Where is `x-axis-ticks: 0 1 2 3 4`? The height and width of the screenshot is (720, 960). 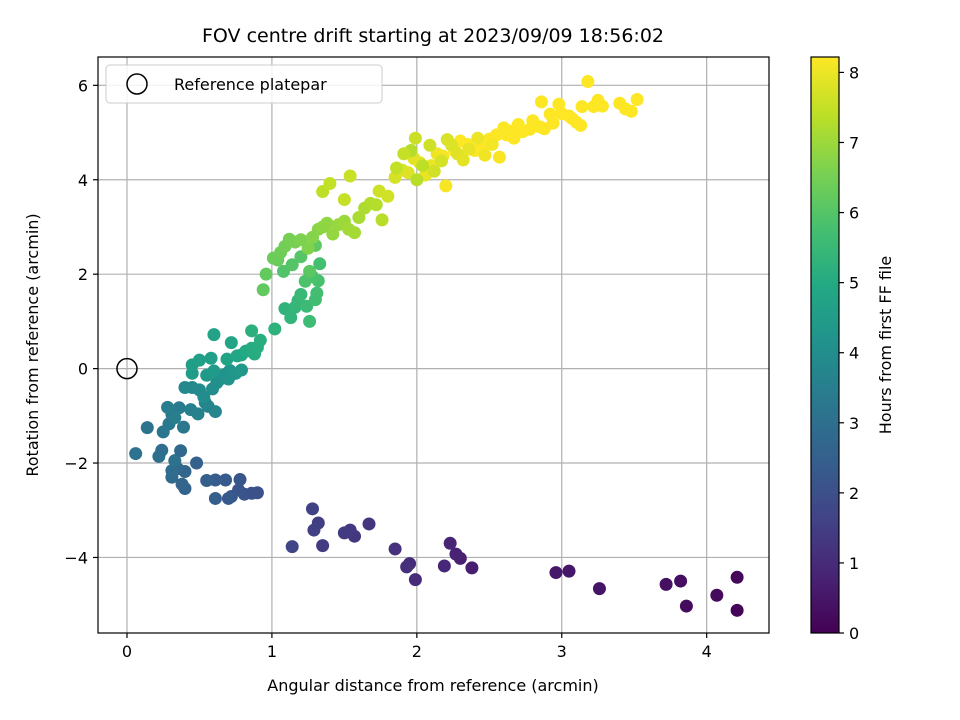
x-axis-ticks: 0 1 2 3 4 is located at coordinates (417, 647).